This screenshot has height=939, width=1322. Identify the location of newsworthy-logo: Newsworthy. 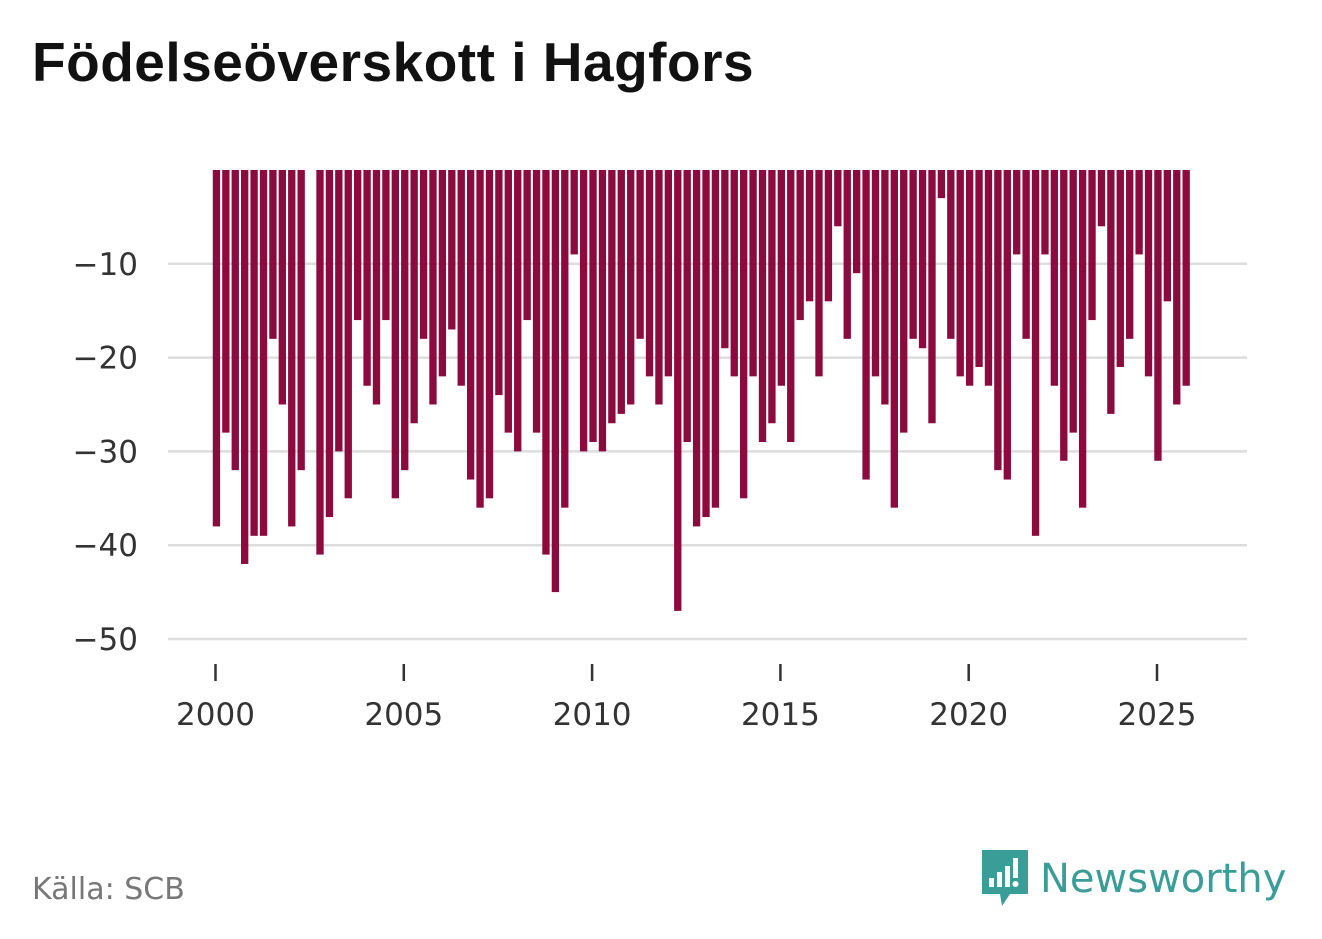
(1133, 879).